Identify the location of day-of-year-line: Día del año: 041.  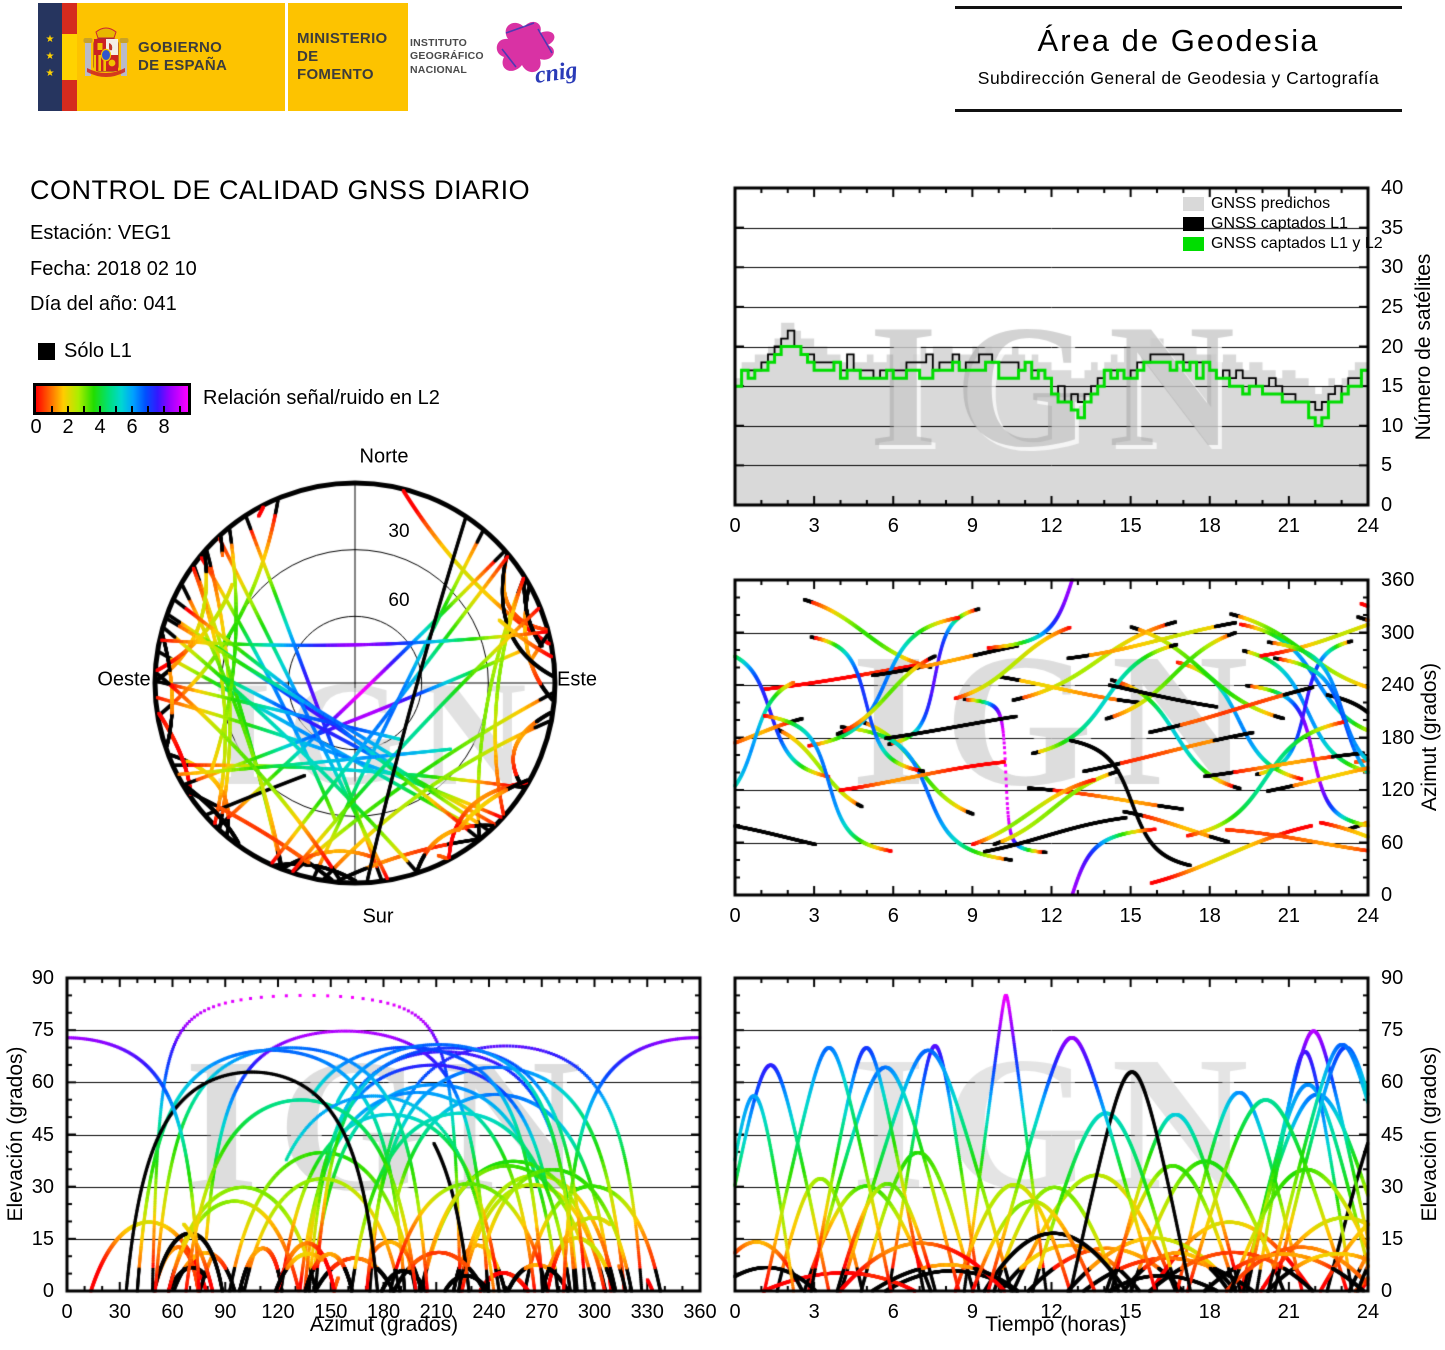
(103, 304).